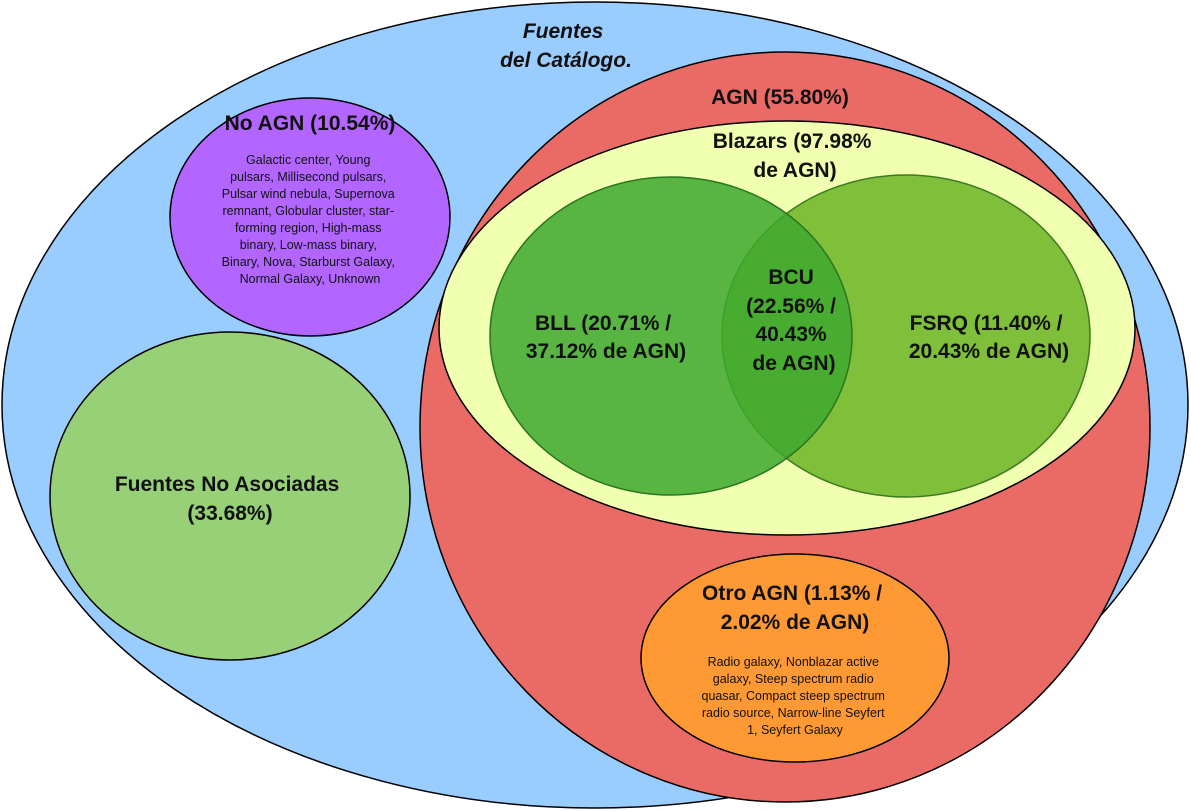 The height and width of the screenshot is (811, 1191). I want to click on bcu-label-line-3: 40.43%, so click(791, 334).